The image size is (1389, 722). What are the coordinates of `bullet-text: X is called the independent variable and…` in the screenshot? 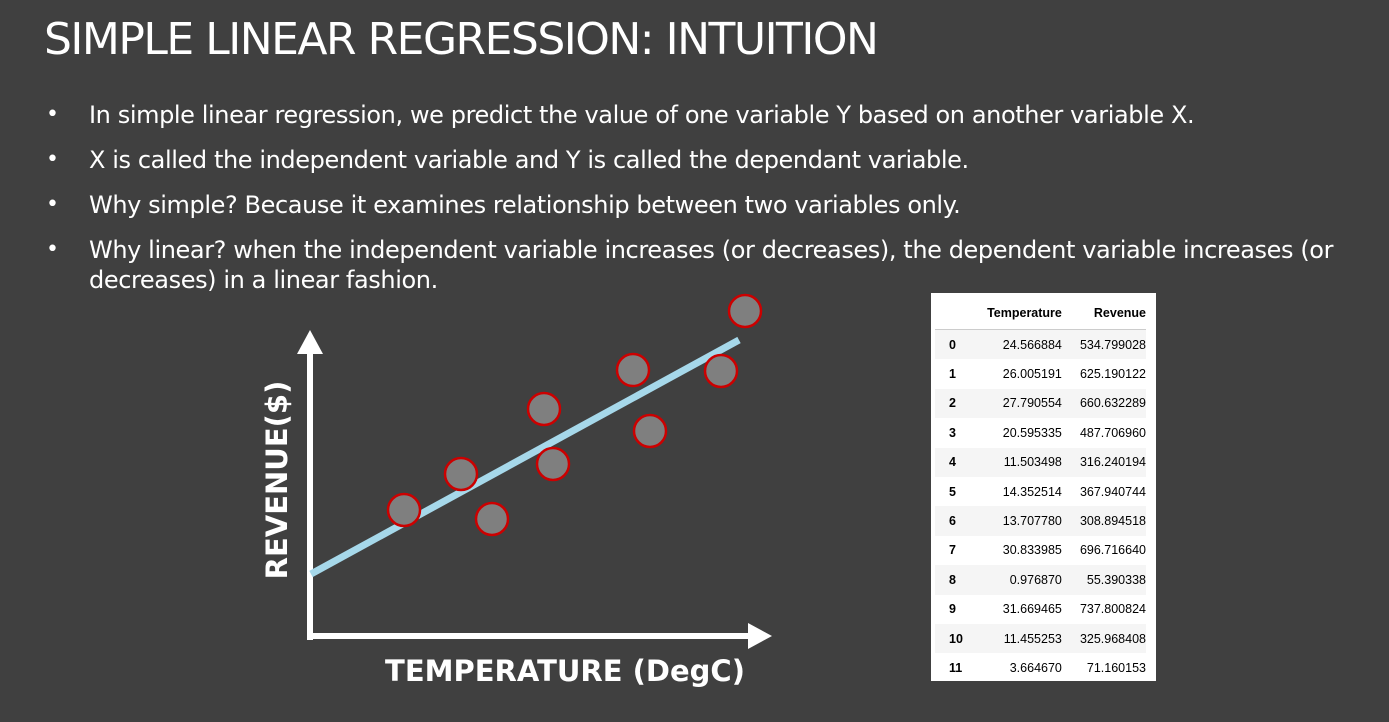 It's located at (529, 160).